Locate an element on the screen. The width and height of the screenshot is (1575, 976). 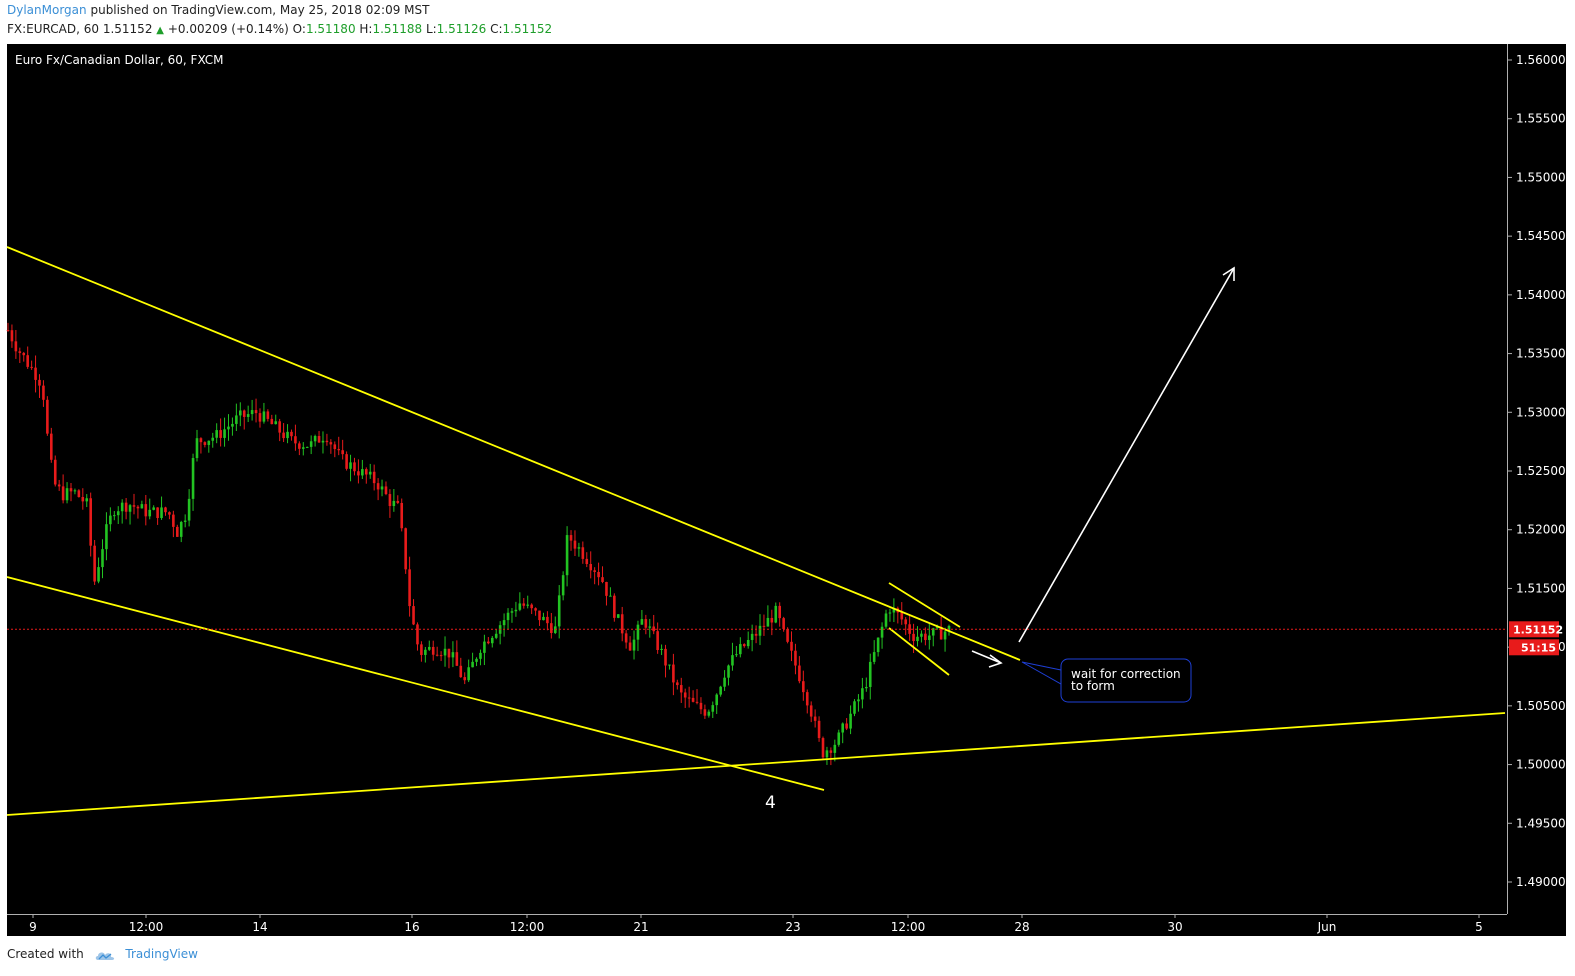
footer: Created with TradingView is located at coordinates (102, 954).